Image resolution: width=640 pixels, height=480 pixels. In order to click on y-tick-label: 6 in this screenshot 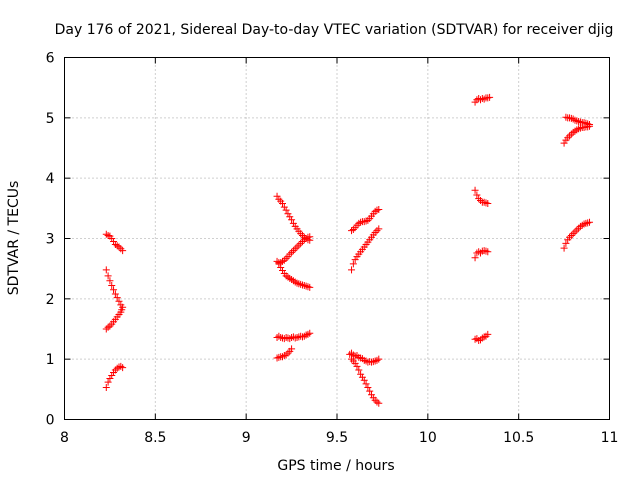, I will do `click(50, 59)`.